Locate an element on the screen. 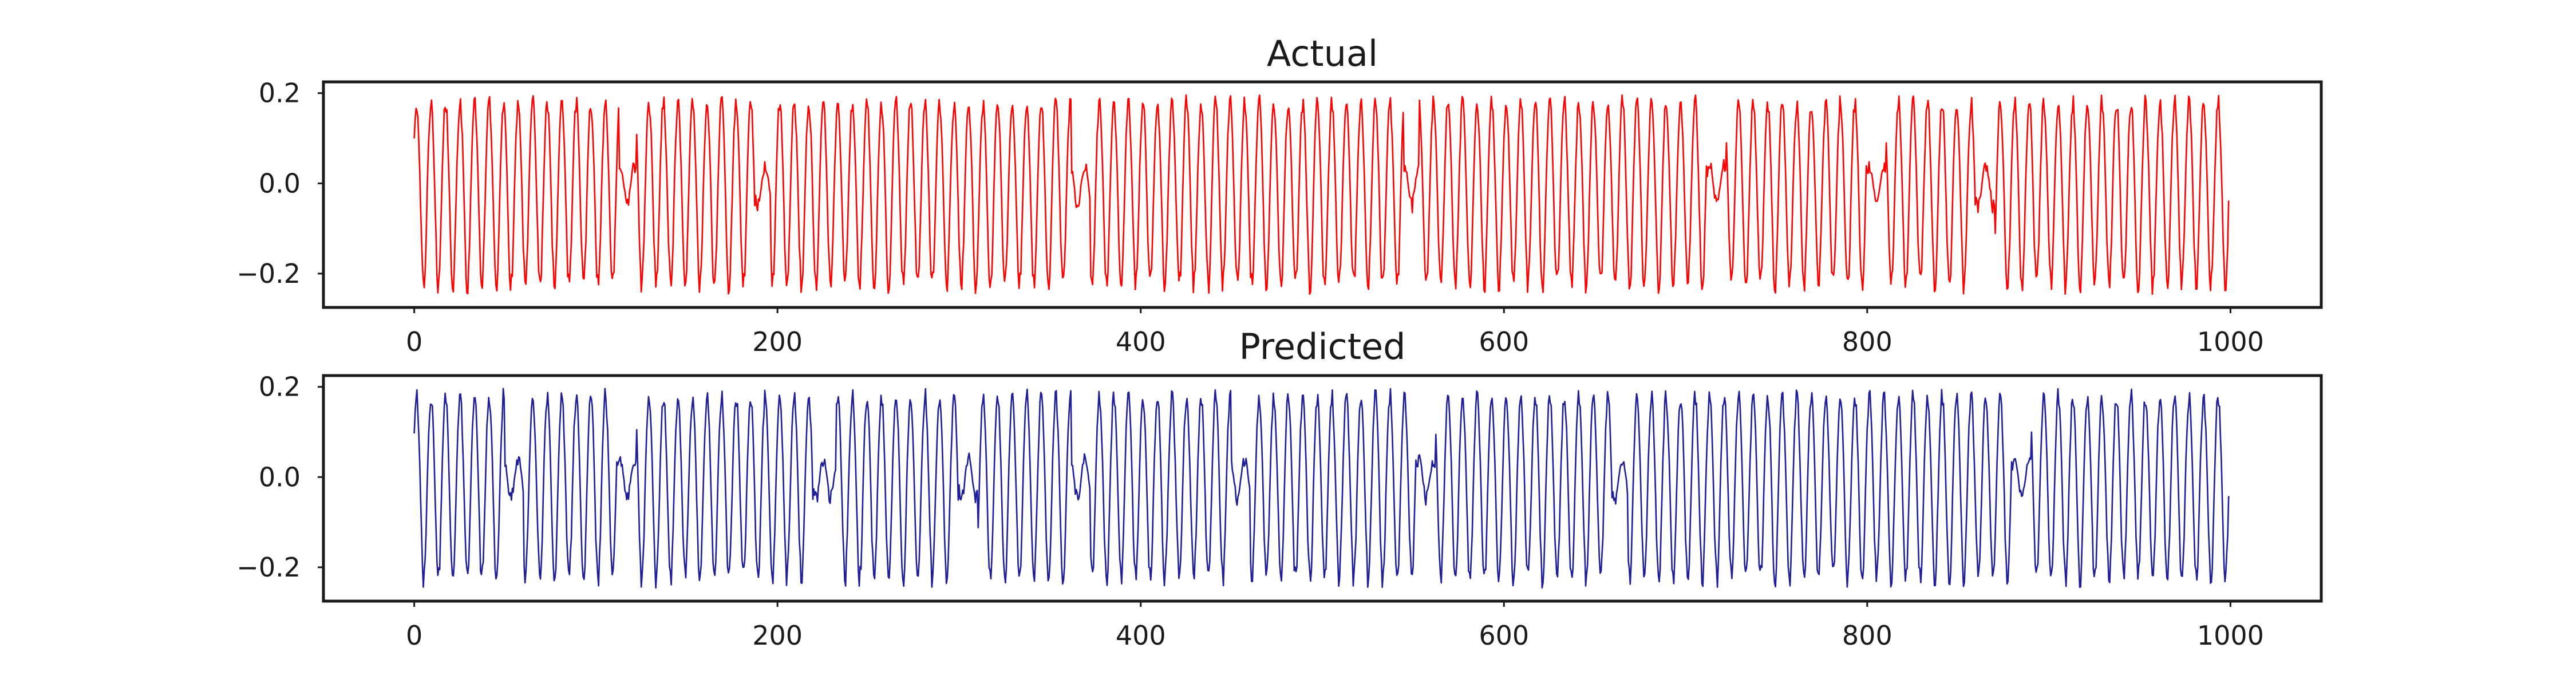 Image resolution: width=2576 pixels, height=687 pixels. actual-x-tick-label: 800 is located at coordinates (1867, 341).